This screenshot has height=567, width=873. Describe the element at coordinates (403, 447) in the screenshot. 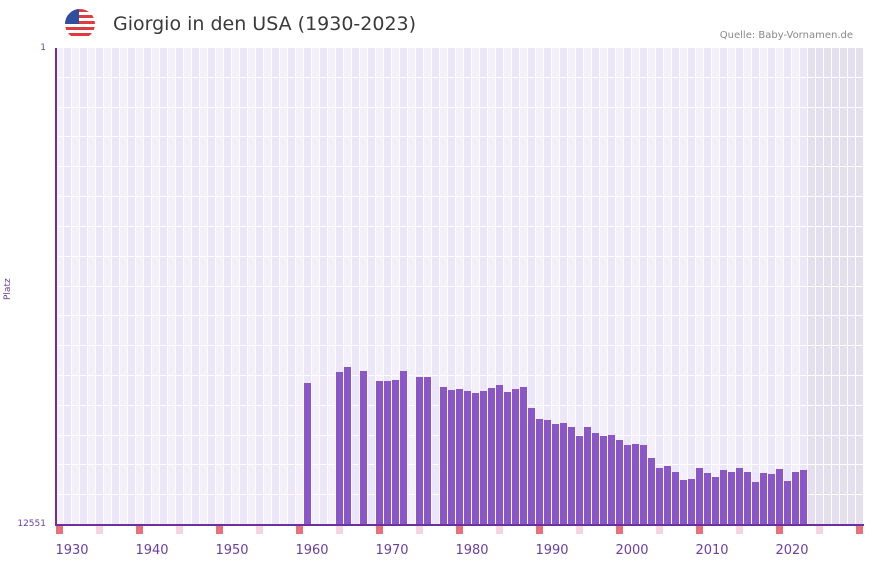

I see `bar-1971` at that location.